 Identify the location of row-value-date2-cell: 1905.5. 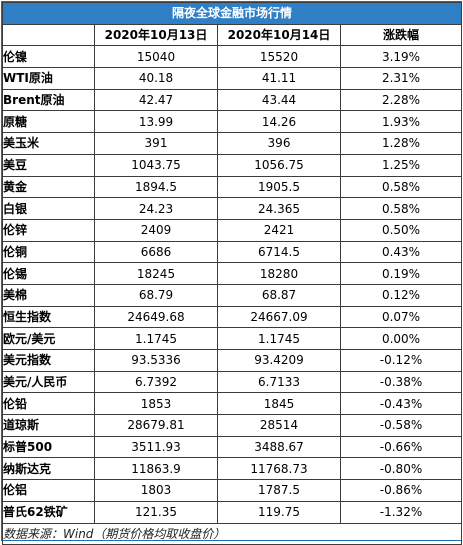
(279, 187).